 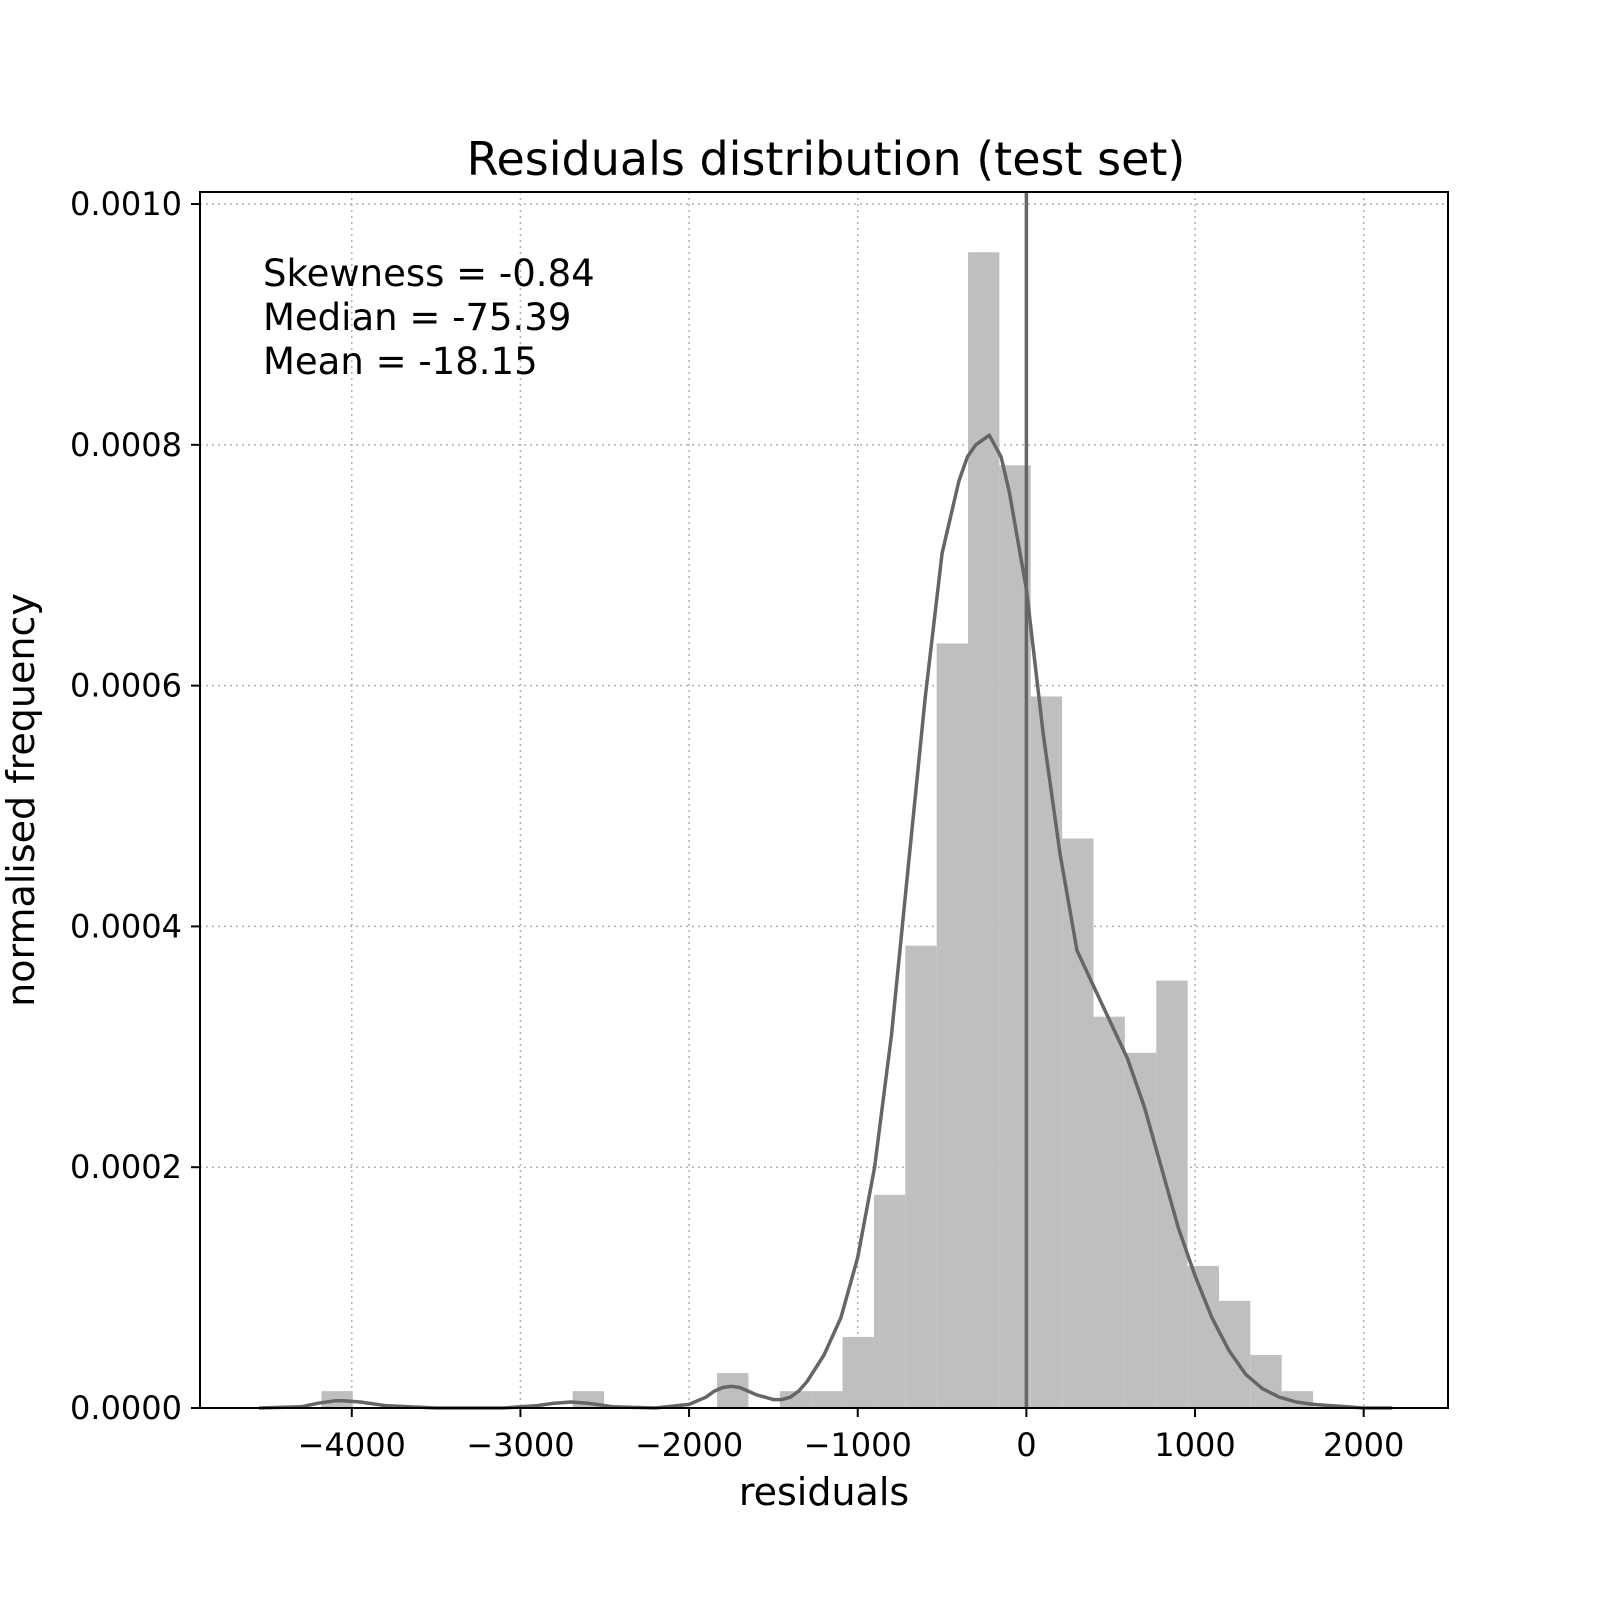 What do you see at coordinates (826, 159) in the screenshot?
I see `chart-title: Residuals distribution (test set)` at bounding box center [826, 159].